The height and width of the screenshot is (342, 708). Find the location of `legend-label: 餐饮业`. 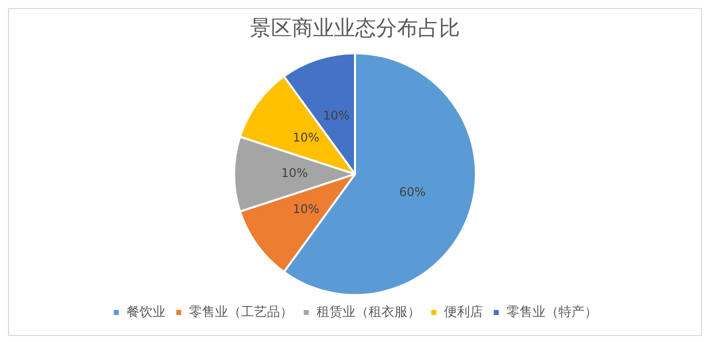

legend-label: 餐饮业 is located at coordinates (146, 312).